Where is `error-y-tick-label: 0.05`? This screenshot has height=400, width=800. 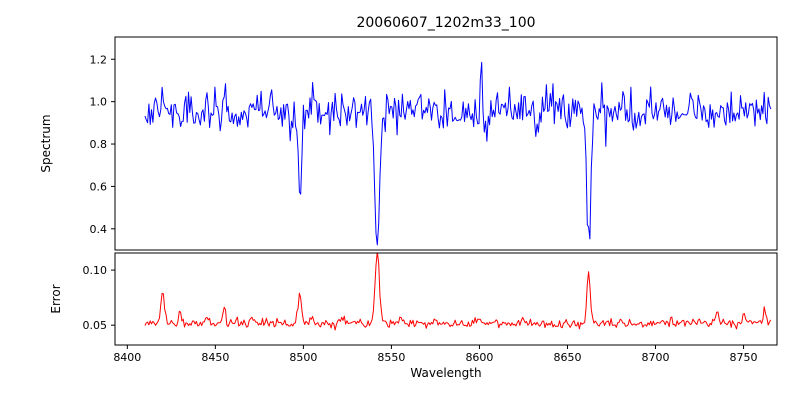
error-y-tick-label: 0.05 is located at coordinates (95, 325).